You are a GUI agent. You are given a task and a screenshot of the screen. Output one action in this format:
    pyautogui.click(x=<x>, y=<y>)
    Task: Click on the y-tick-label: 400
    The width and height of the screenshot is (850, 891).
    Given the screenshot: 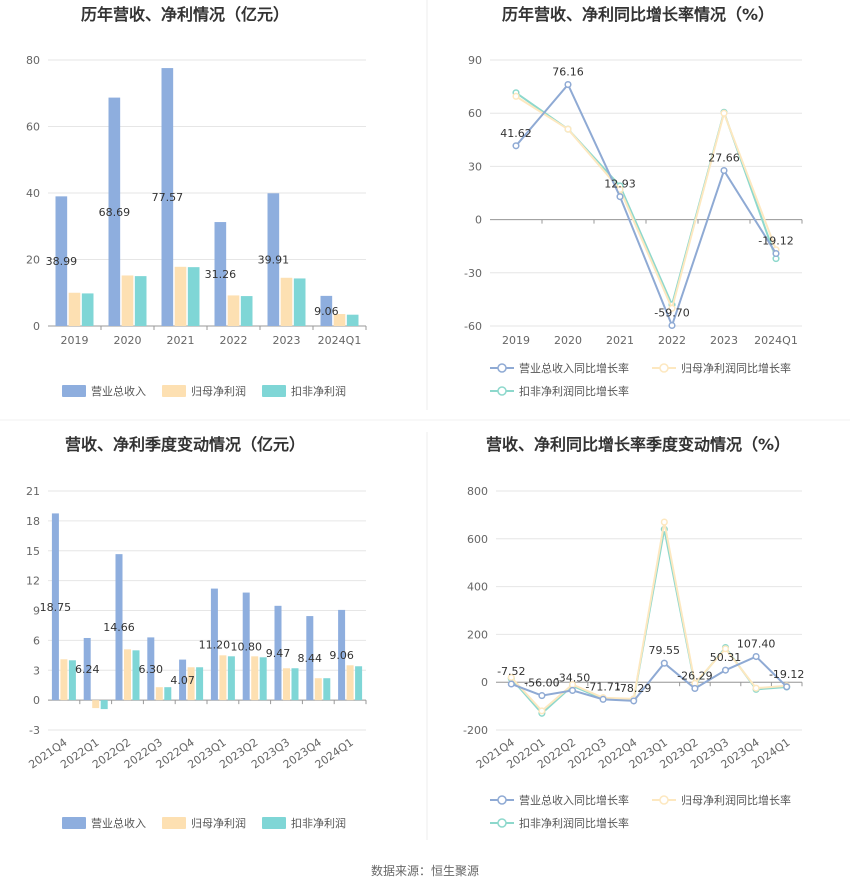 What is the action you would take?
    pyautogui.click(x=477, y=587)
    